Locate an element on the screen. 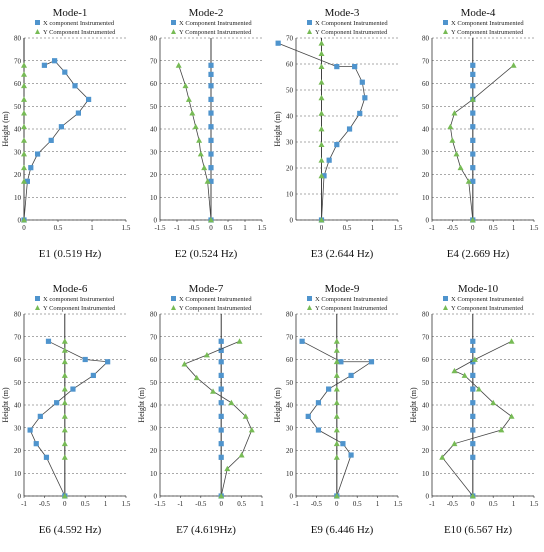 This screenshot has width=544, height=552. y-axis-label: Height (m) is located at coordinates (5, 405).